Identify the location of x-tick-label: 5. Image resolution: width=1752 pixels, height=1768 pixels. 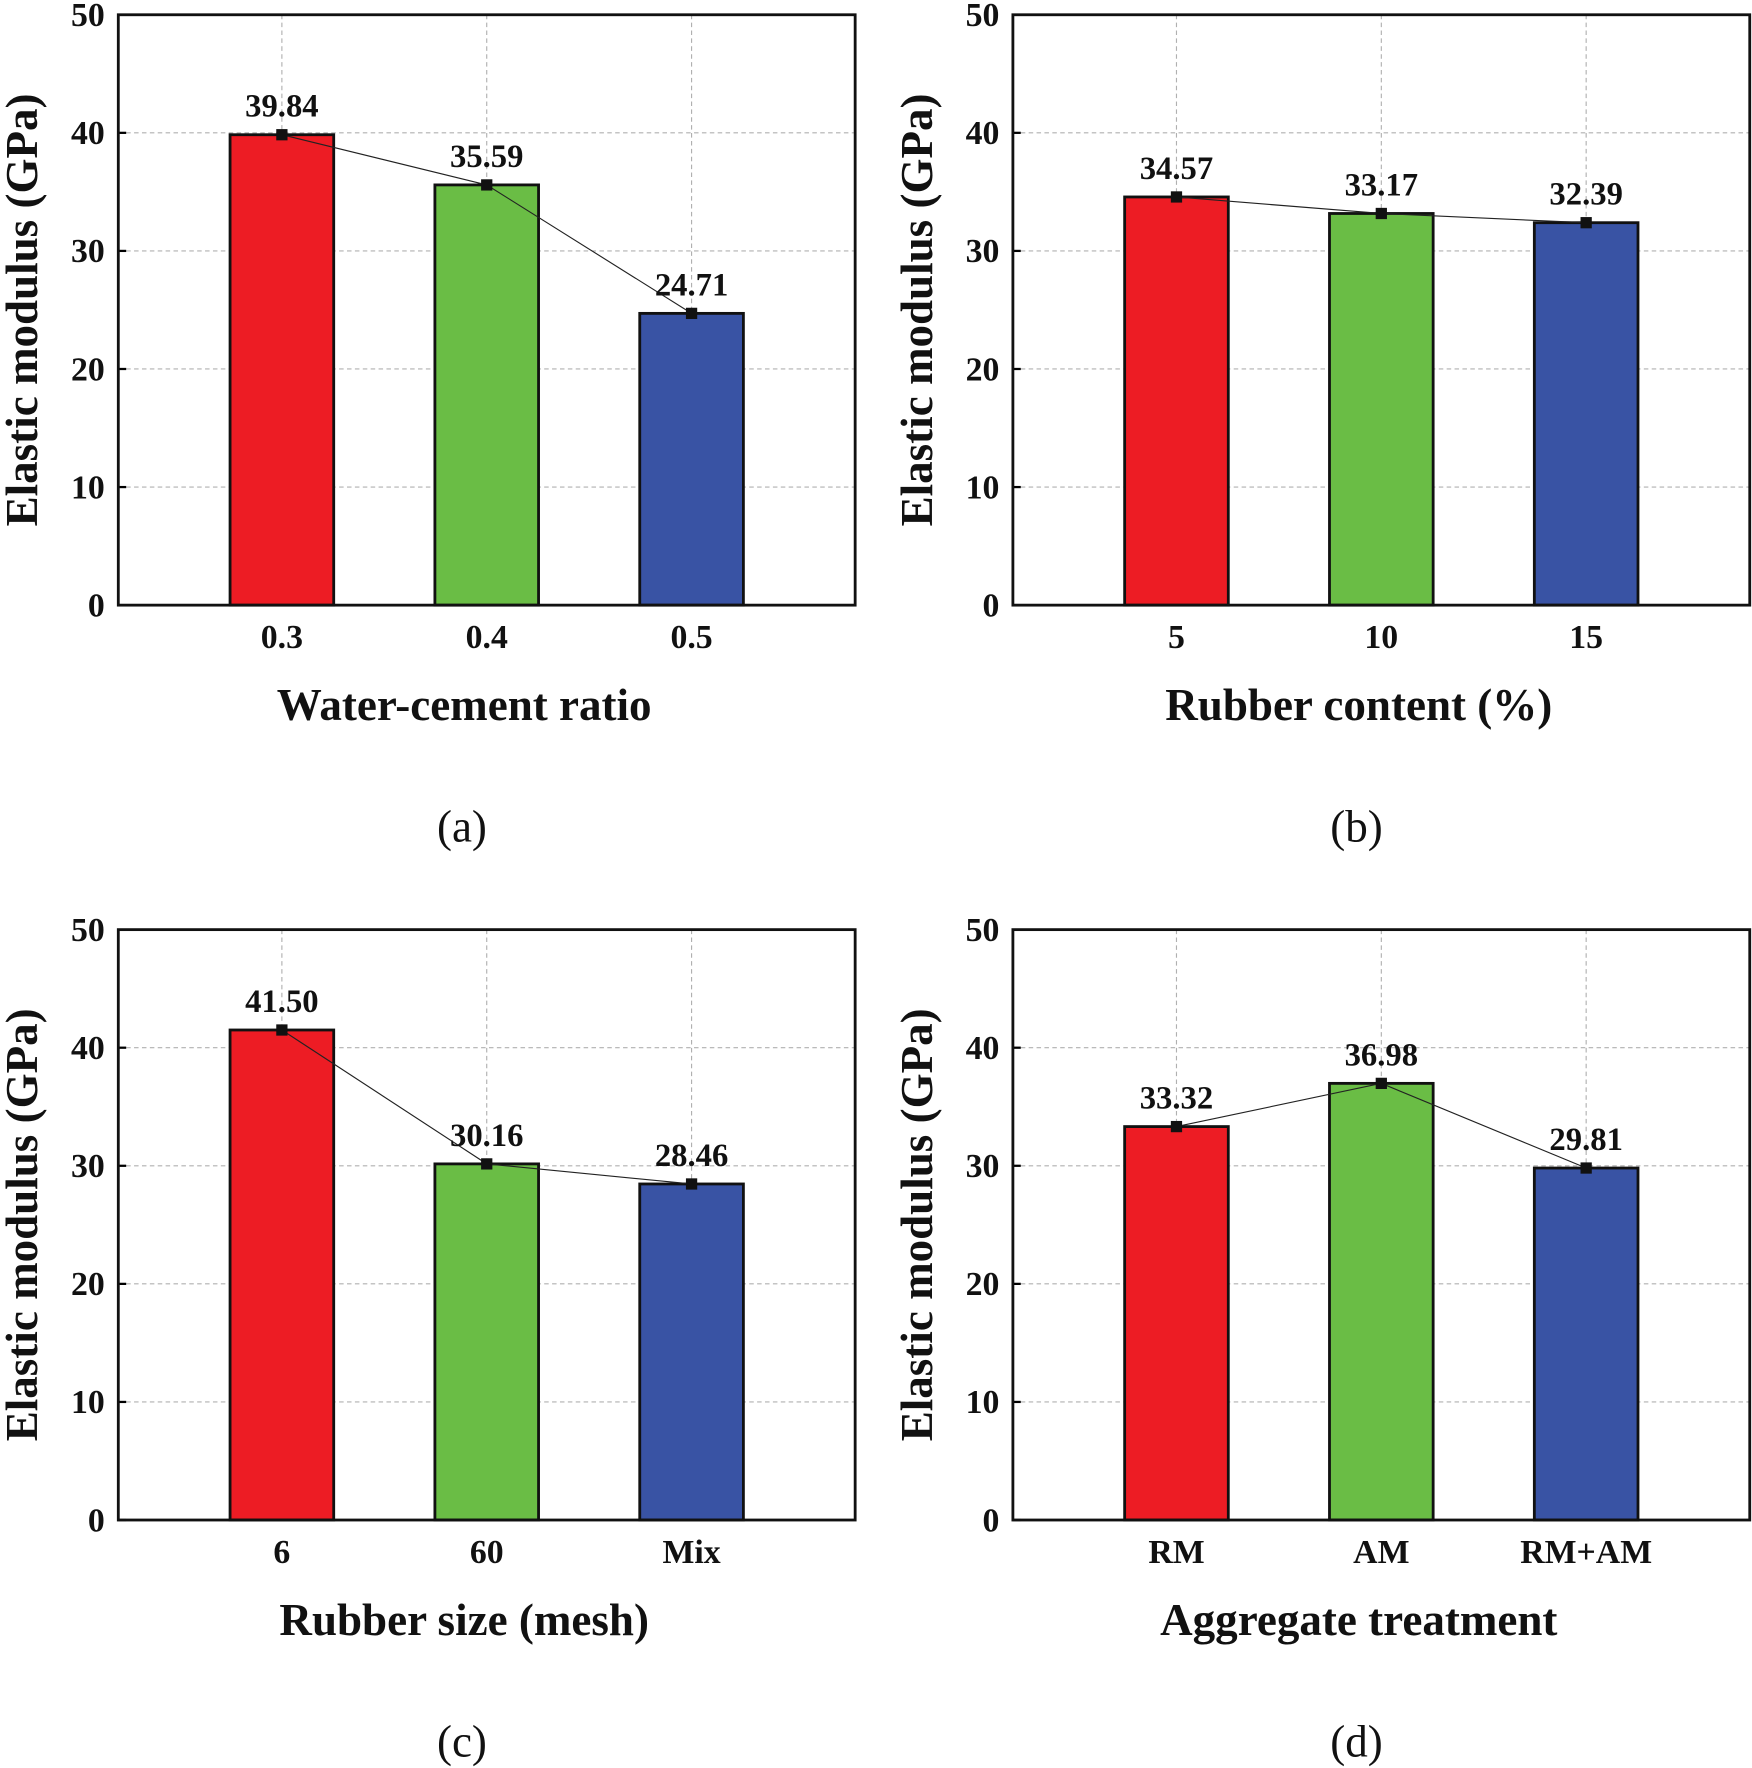
(1176, 637).